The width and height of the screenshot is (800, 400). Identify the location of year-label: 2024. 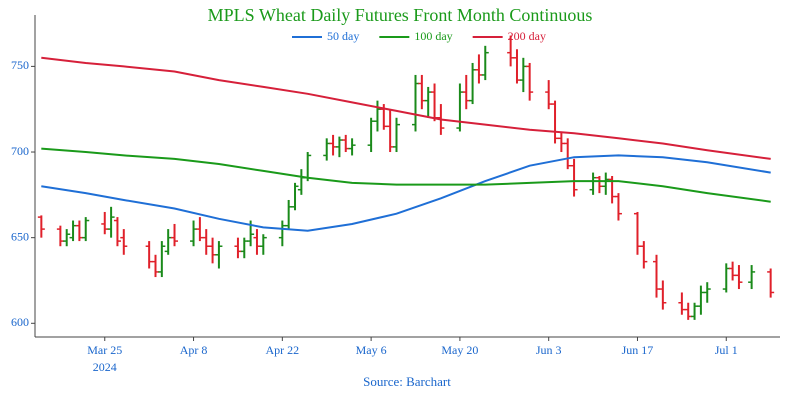
(105, 367).